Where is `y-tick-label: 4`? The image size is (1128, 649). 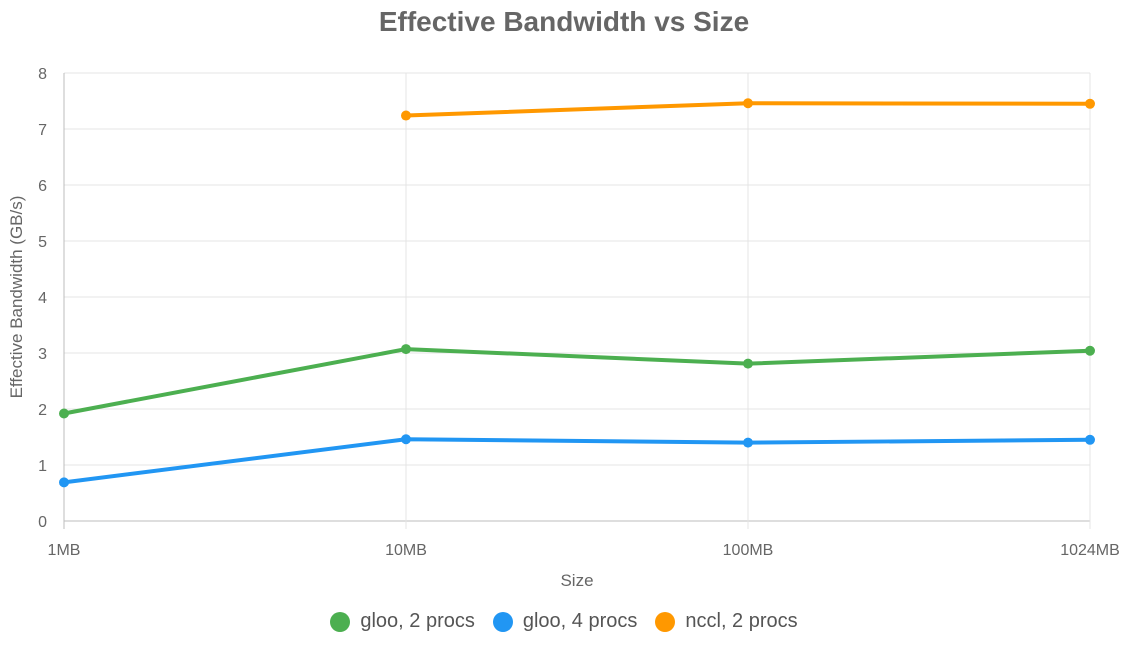
y-tick-label: 4 is located at coordinates (42, 298).